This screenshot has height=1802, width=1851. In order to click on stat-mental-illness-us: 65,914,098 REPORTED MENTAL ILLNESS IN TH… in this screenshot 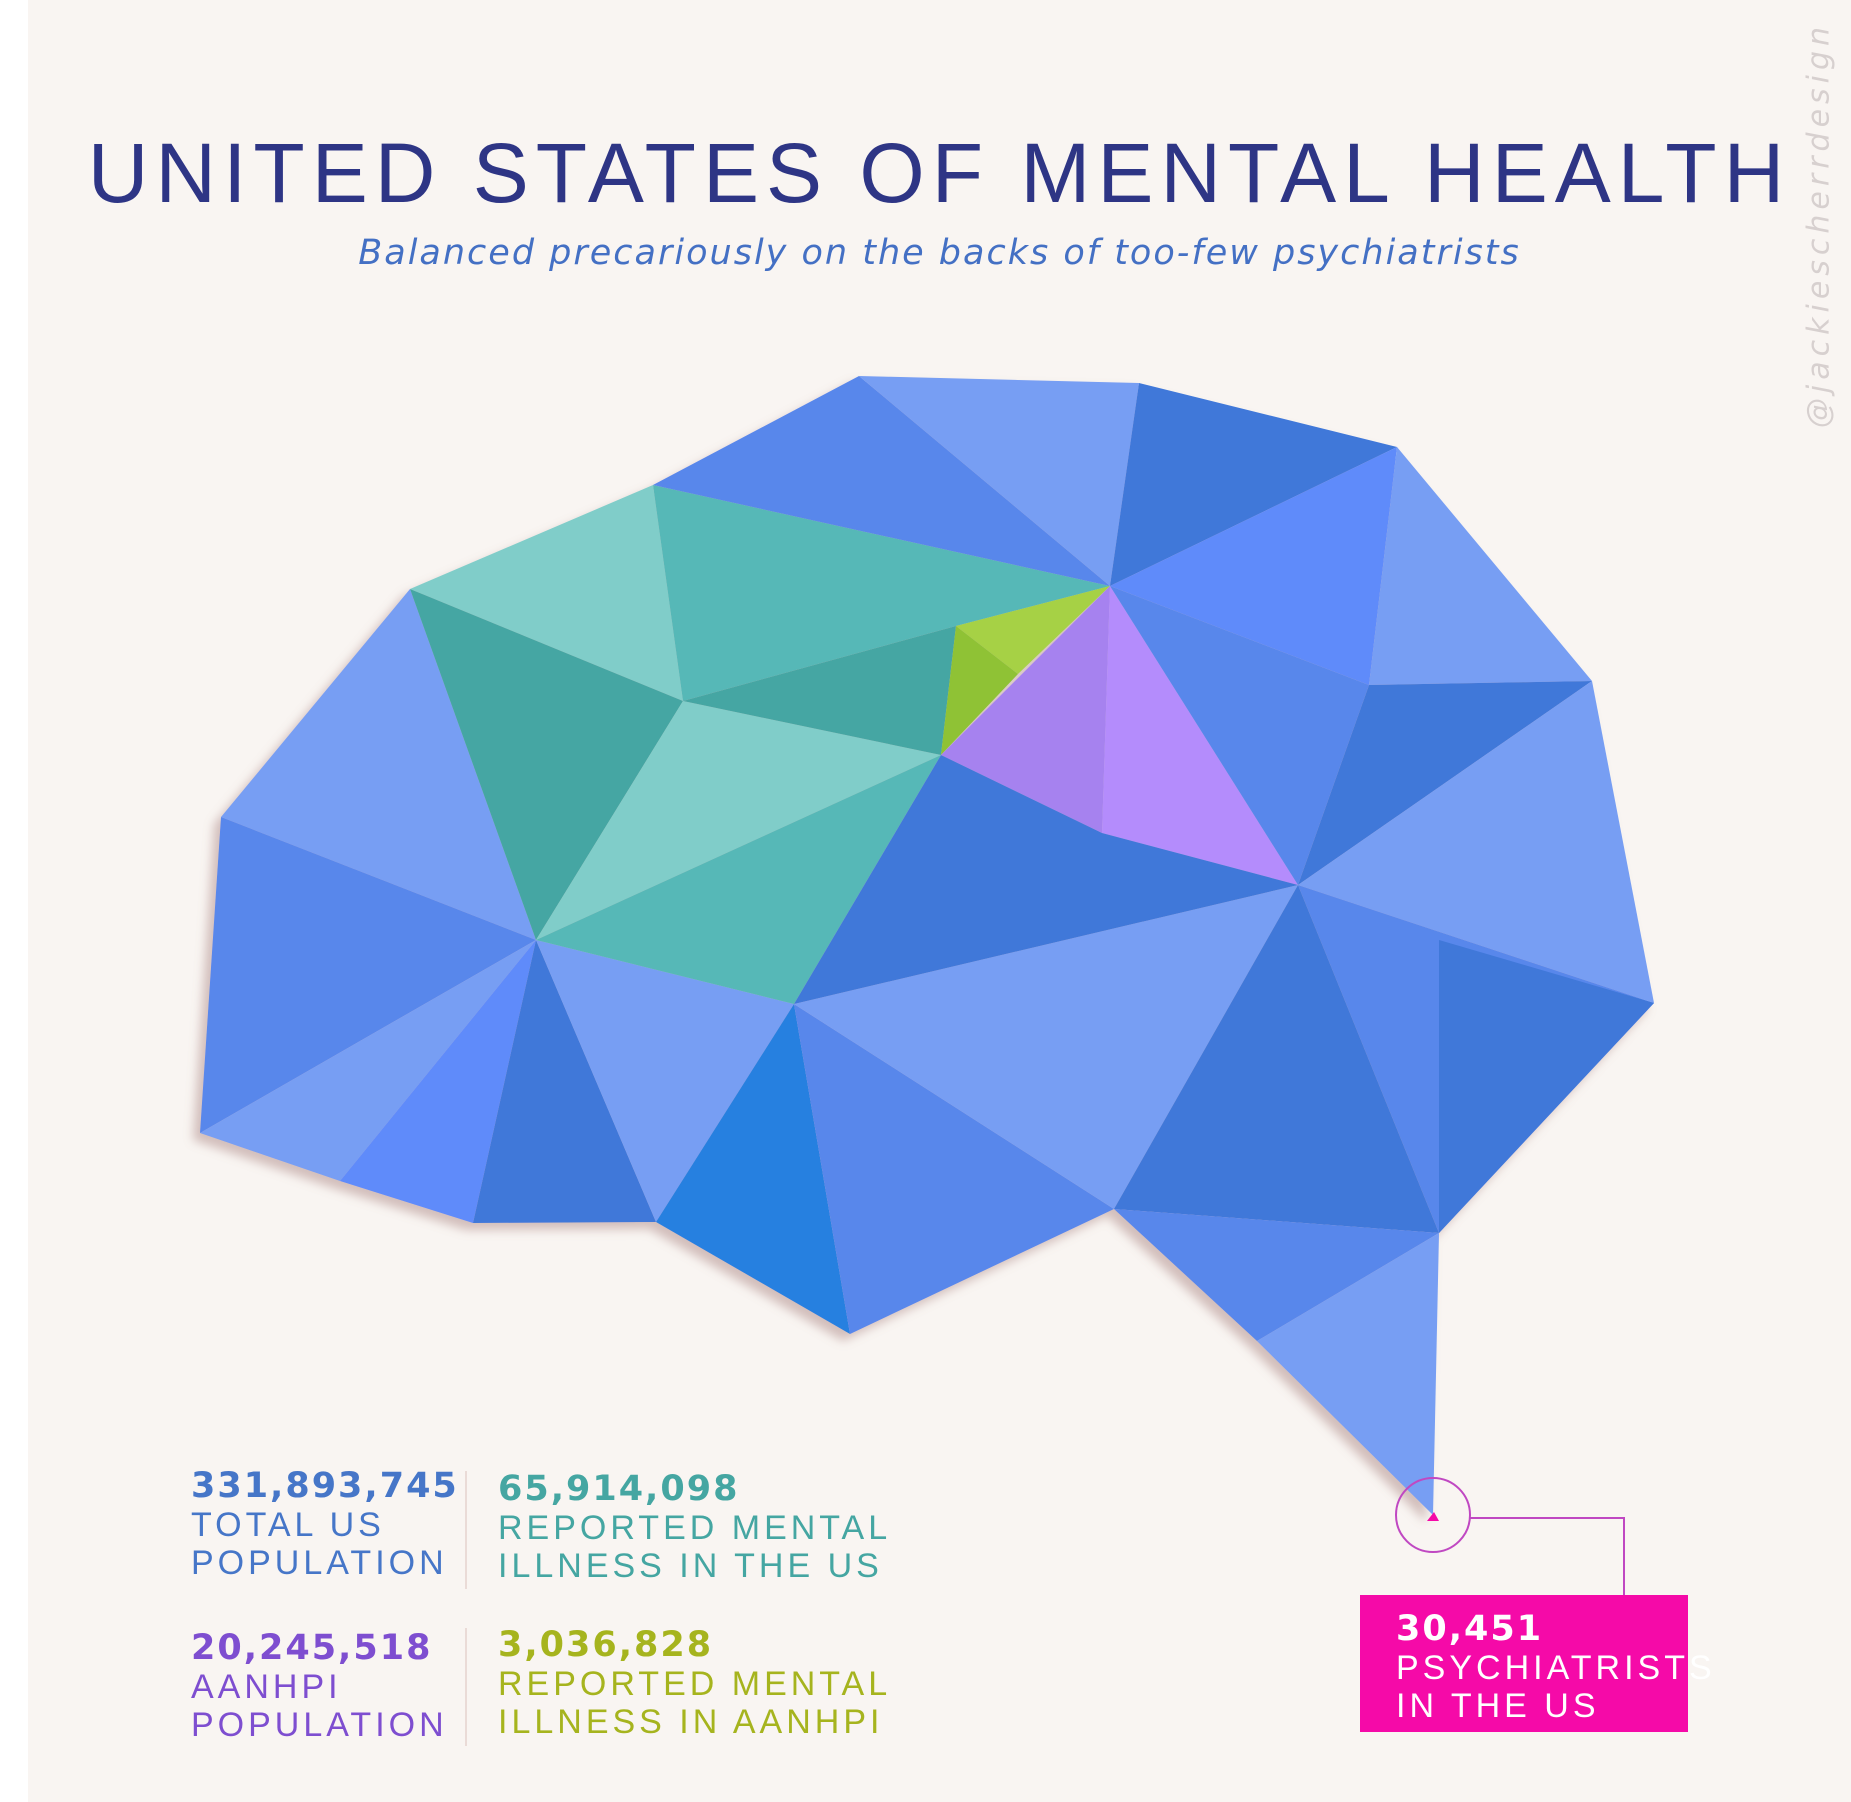, I will do `click(694, 1527)`.